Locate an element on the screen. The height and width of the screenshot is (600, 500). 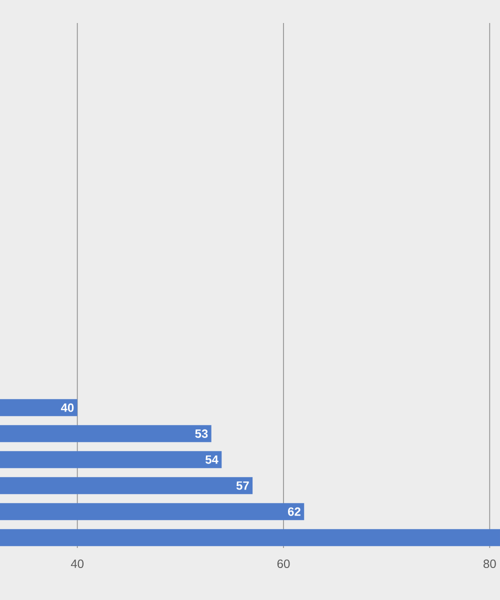
data-label: 54 is located at coordinates (211, 459).